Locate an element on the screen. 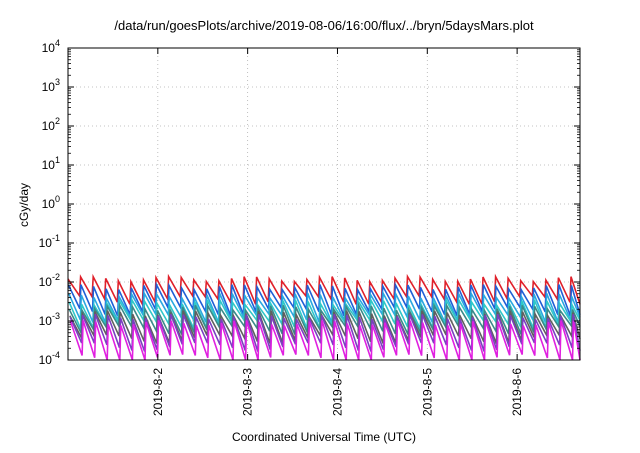 The height and width of the screenshot is (453, 640). series-line is located at coordinates (325, 340).